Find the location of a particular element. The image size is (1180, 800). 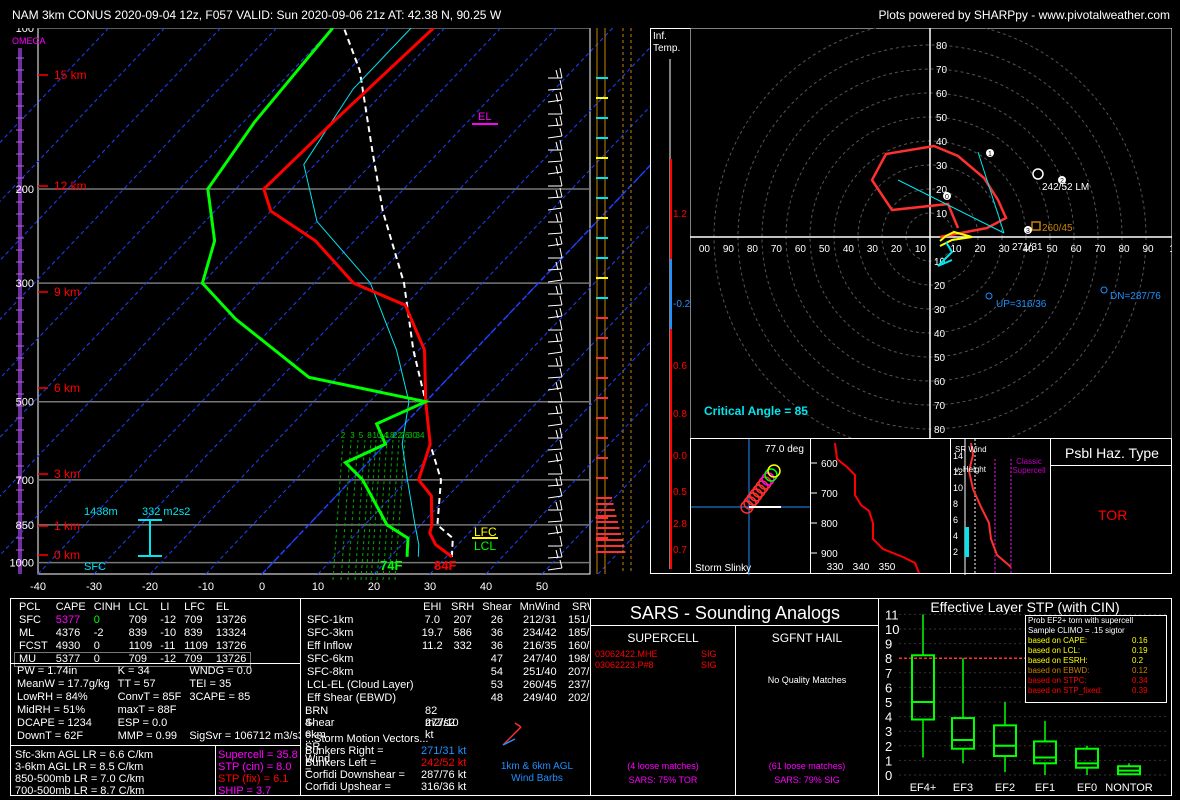

theta-x-label: 350 is located at coordinates (887, 567).